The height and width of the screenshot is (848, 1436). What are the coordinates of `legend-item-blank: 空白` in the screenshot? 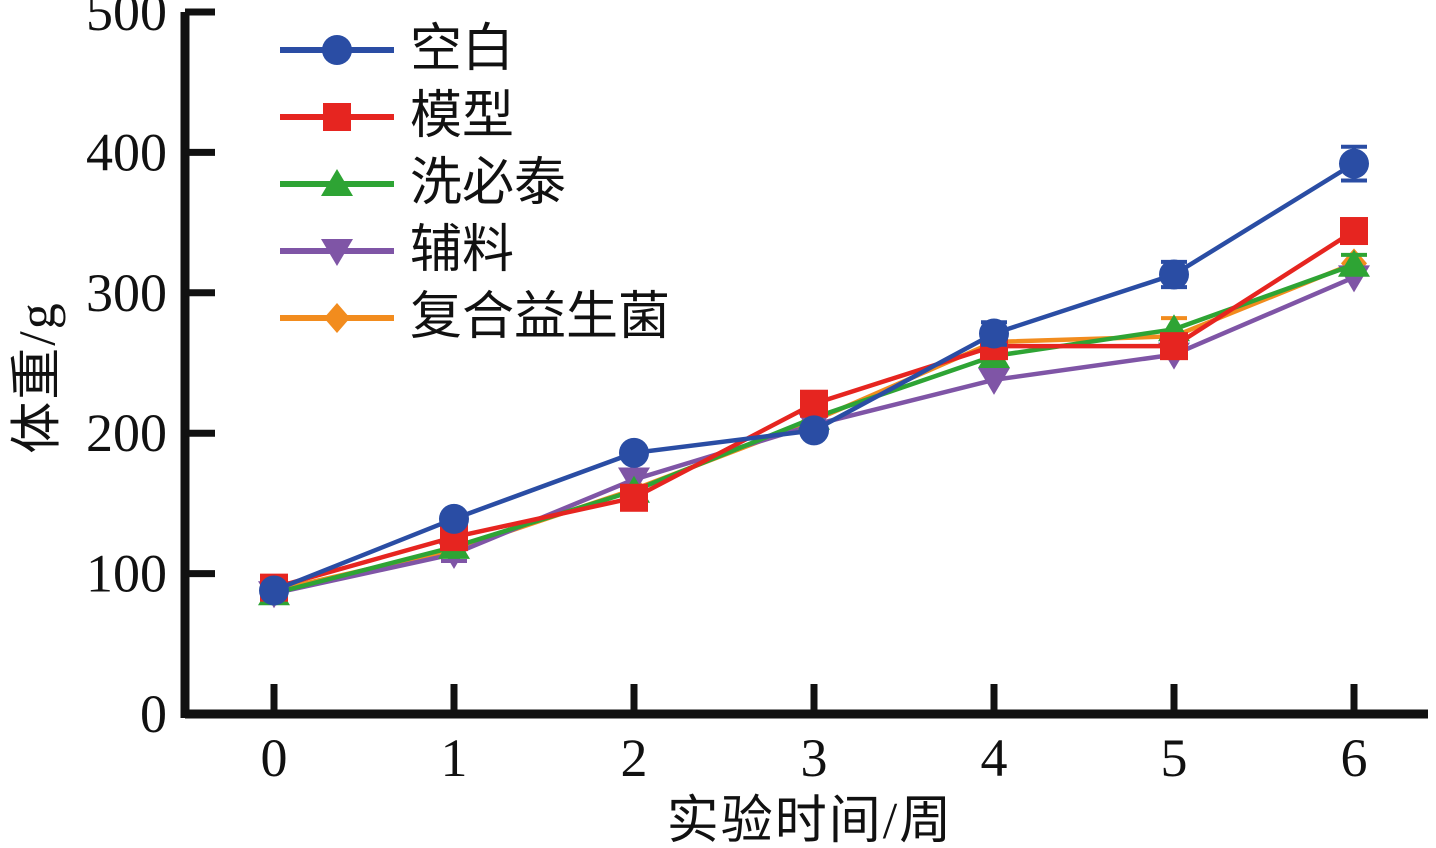 It's located at (474, 49).